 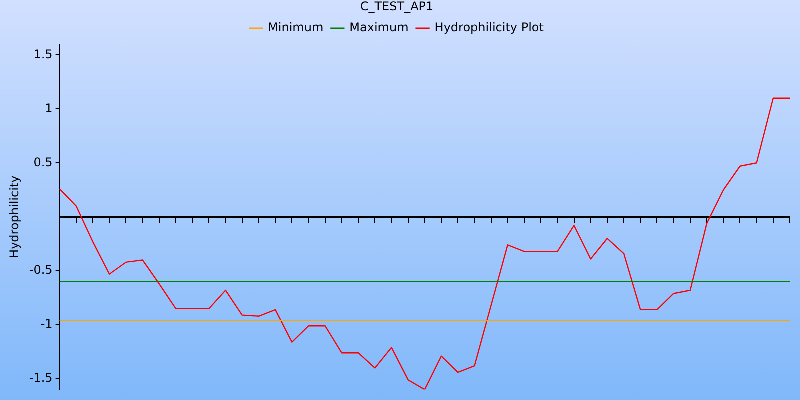 I want to click on y-tick-label: -1, so click(x=46, y=324).